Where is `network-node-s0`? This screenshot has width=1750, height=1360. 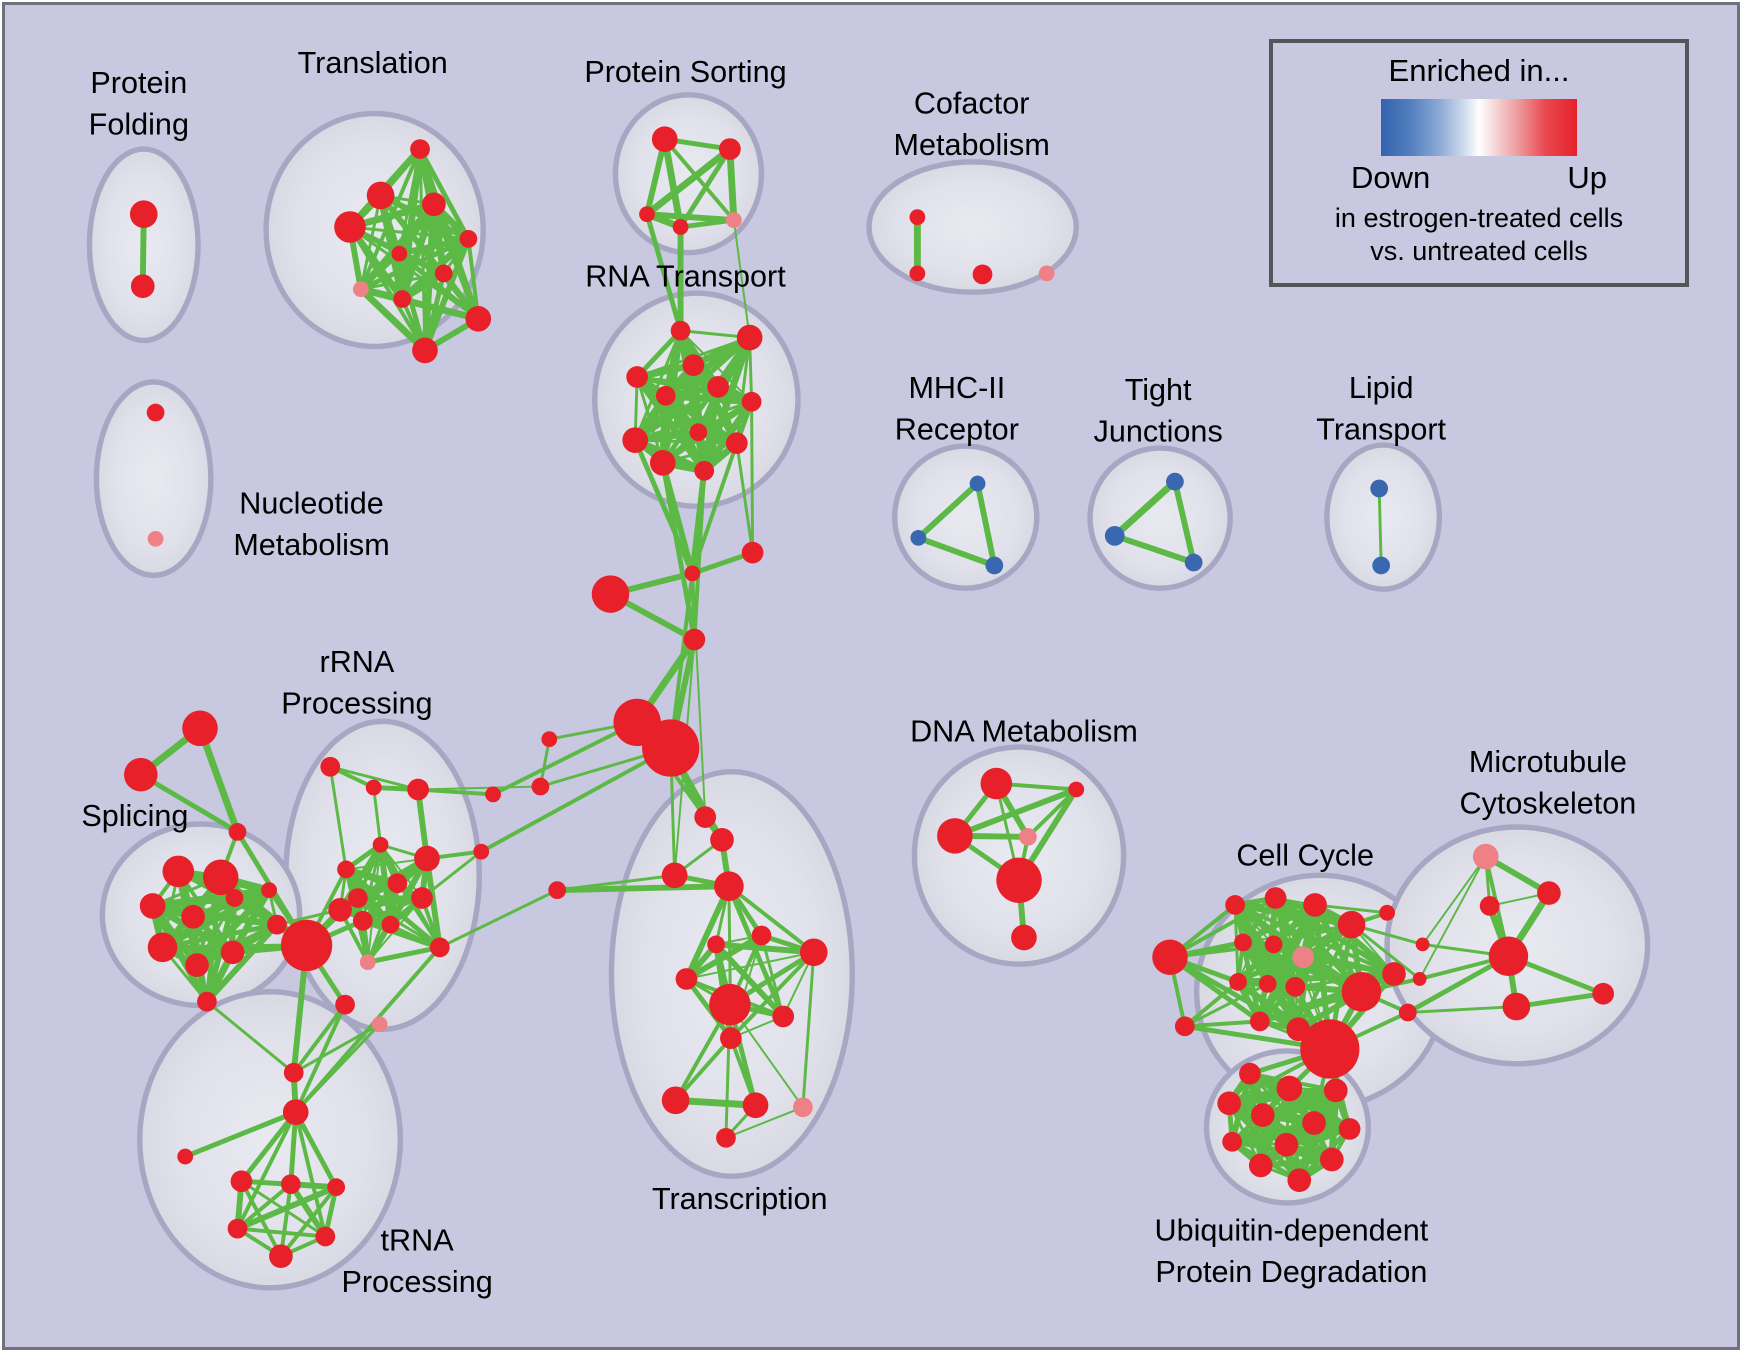 network-node-s0 is located at coordinates (178, 871).